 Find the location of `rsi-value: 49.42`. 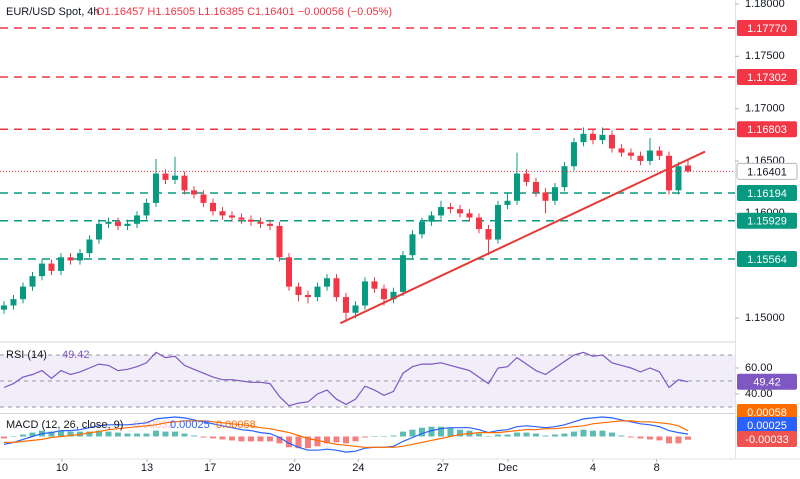

rsi-value: 49.42 is located at coordinates (76, 355).